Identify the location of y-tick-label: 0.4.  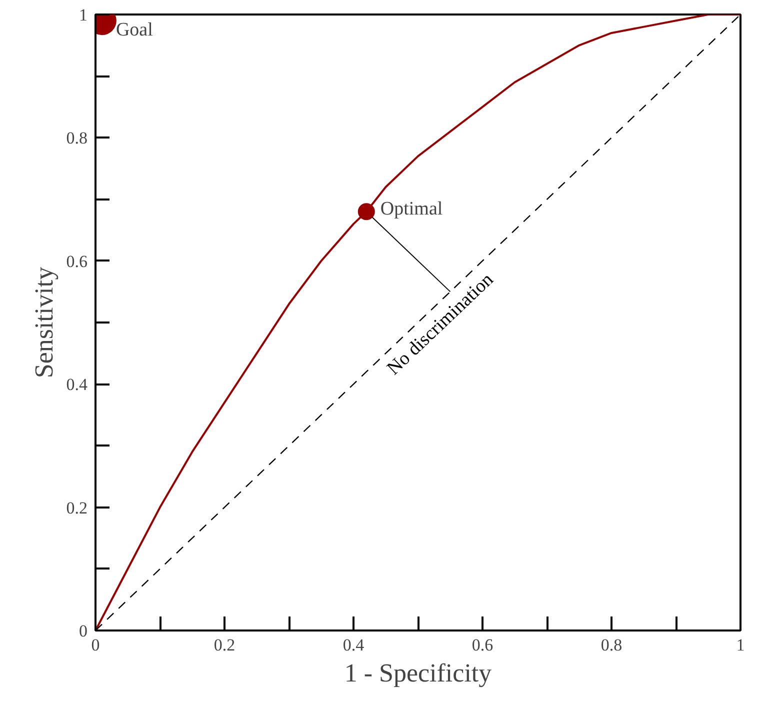
(77, 384).